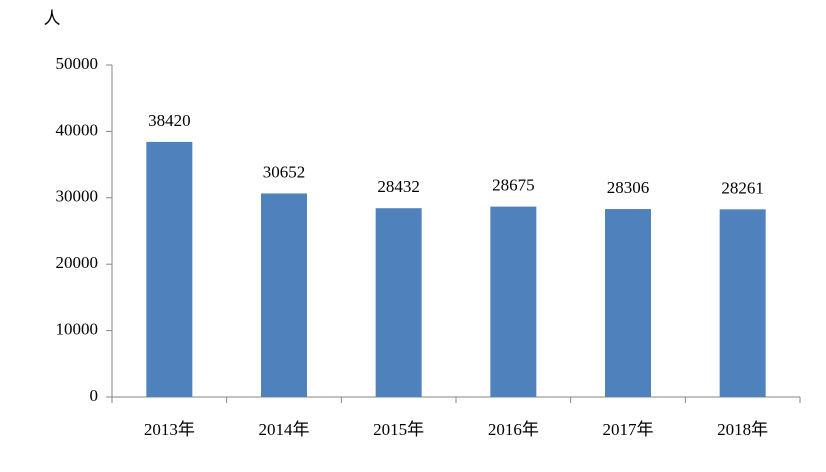 This screenshot has height=472, width=826. I want to click on y-axis-label: 人, so click(52, 18).